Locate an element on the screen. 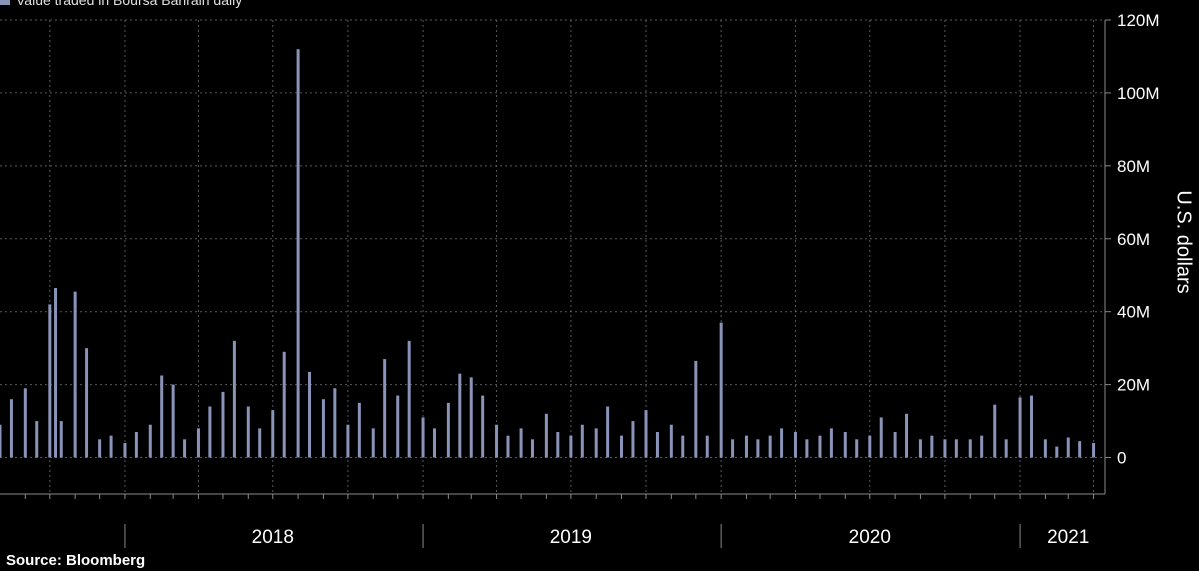  y-tick-label: 40M is located at coordinates (1133, 312).